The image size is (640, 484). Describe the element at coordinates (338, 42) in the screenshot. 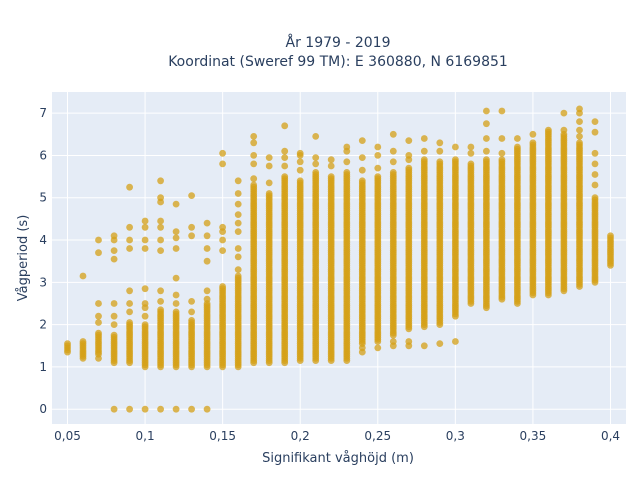

I see `chart-title-line-1: År 1979 - 2019` at that location.